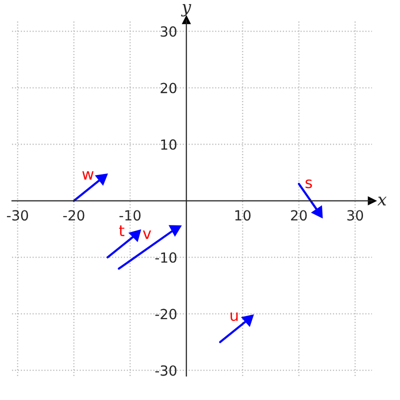 This screenshot has height=400, width=400. Describe the element at coordinates (165, 370) in the screenshot. I see `y-tick-label: -30` at that location.